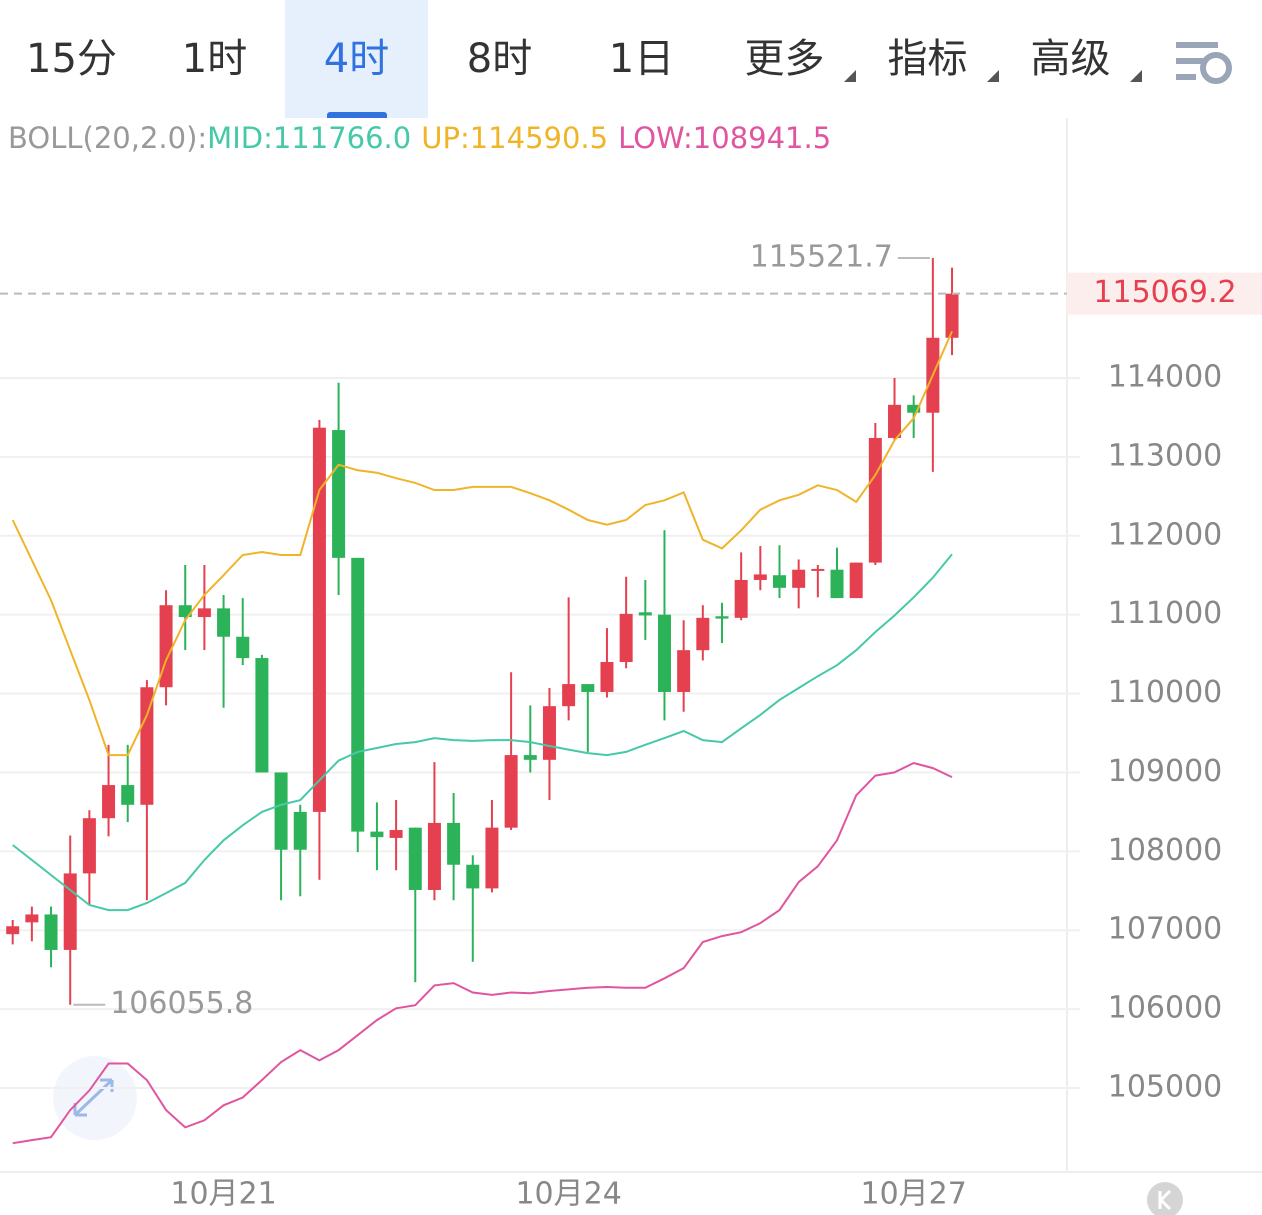 Image resolution: width=1262 pixels, height=1215 pixels. Describe the element at coordinates (223, 1194) in the screenshot. I see `x-tick-label: 10月21` at that location.